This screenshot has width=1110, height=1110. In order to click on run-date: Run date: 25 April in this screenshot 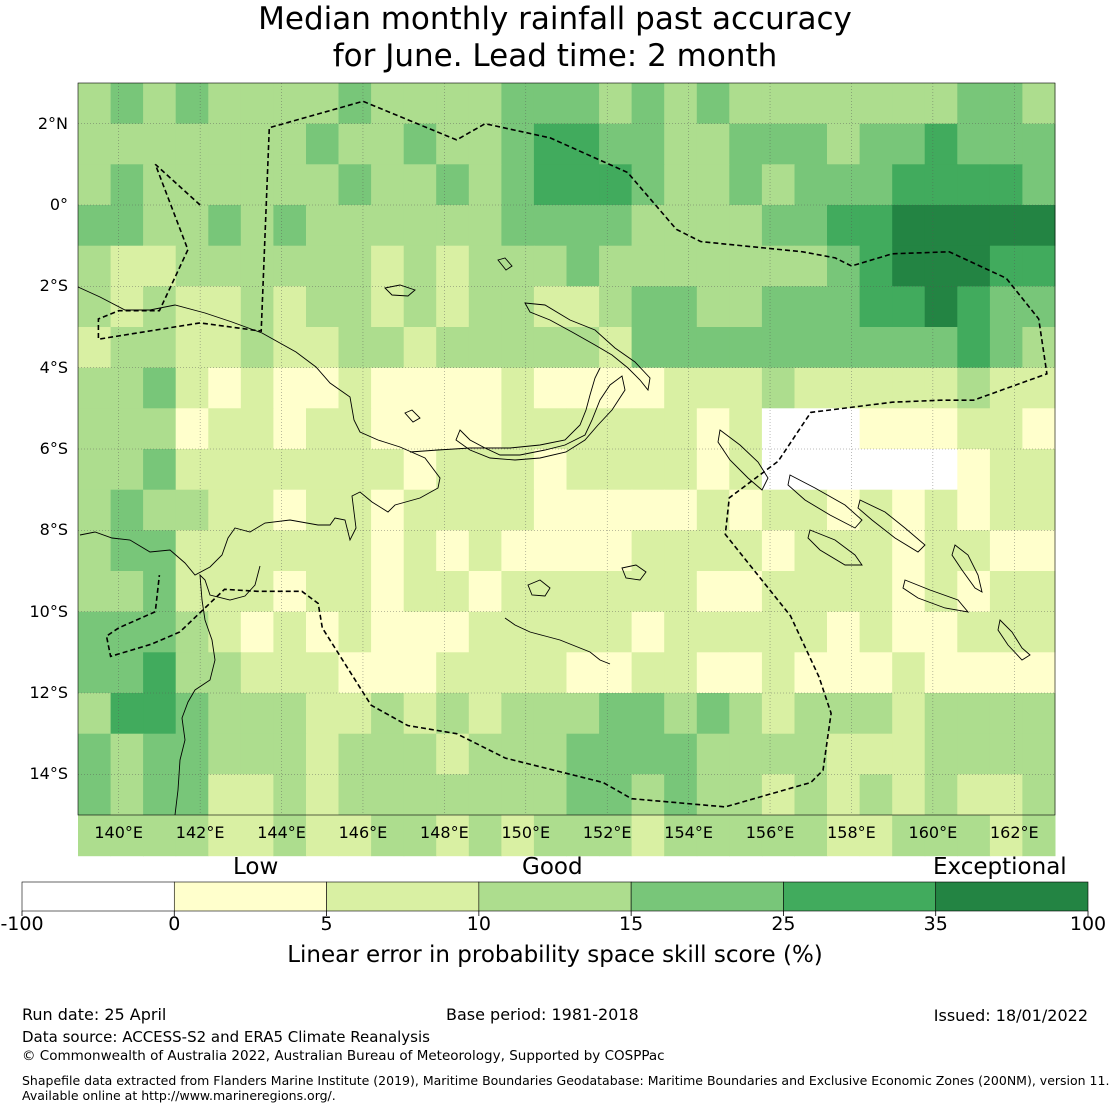, I will do `click(94, 1014)`.